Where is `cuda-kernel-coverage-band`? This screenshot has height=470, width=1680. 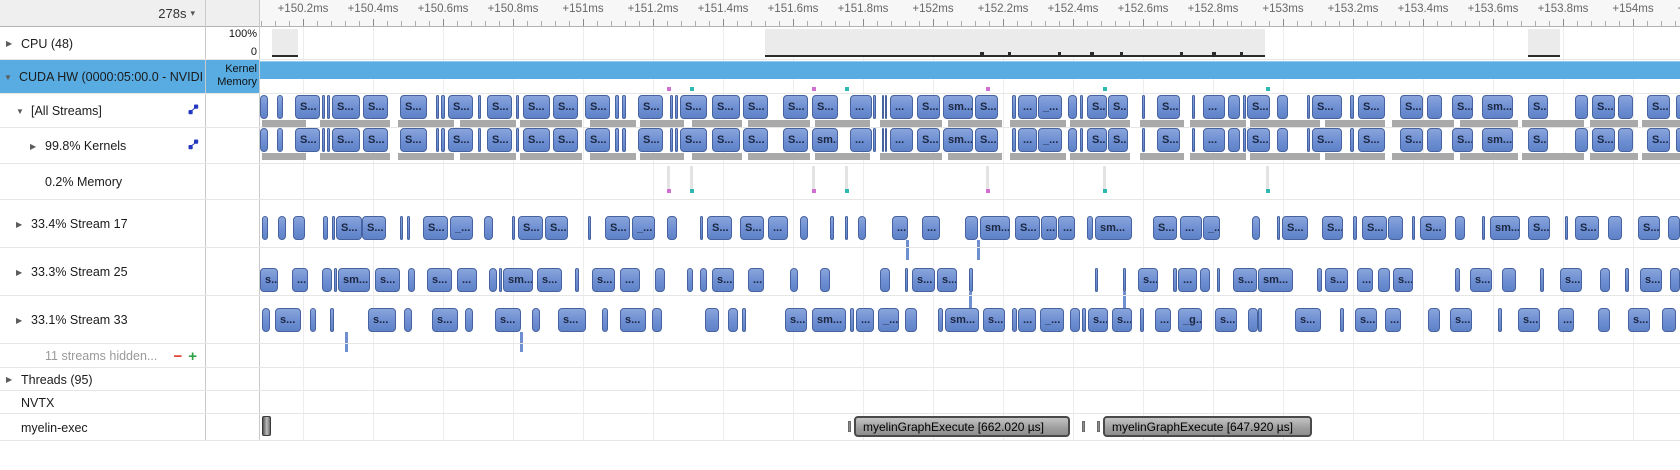 cuda-kernel-coverage-band is located at coordinates (970, 70).